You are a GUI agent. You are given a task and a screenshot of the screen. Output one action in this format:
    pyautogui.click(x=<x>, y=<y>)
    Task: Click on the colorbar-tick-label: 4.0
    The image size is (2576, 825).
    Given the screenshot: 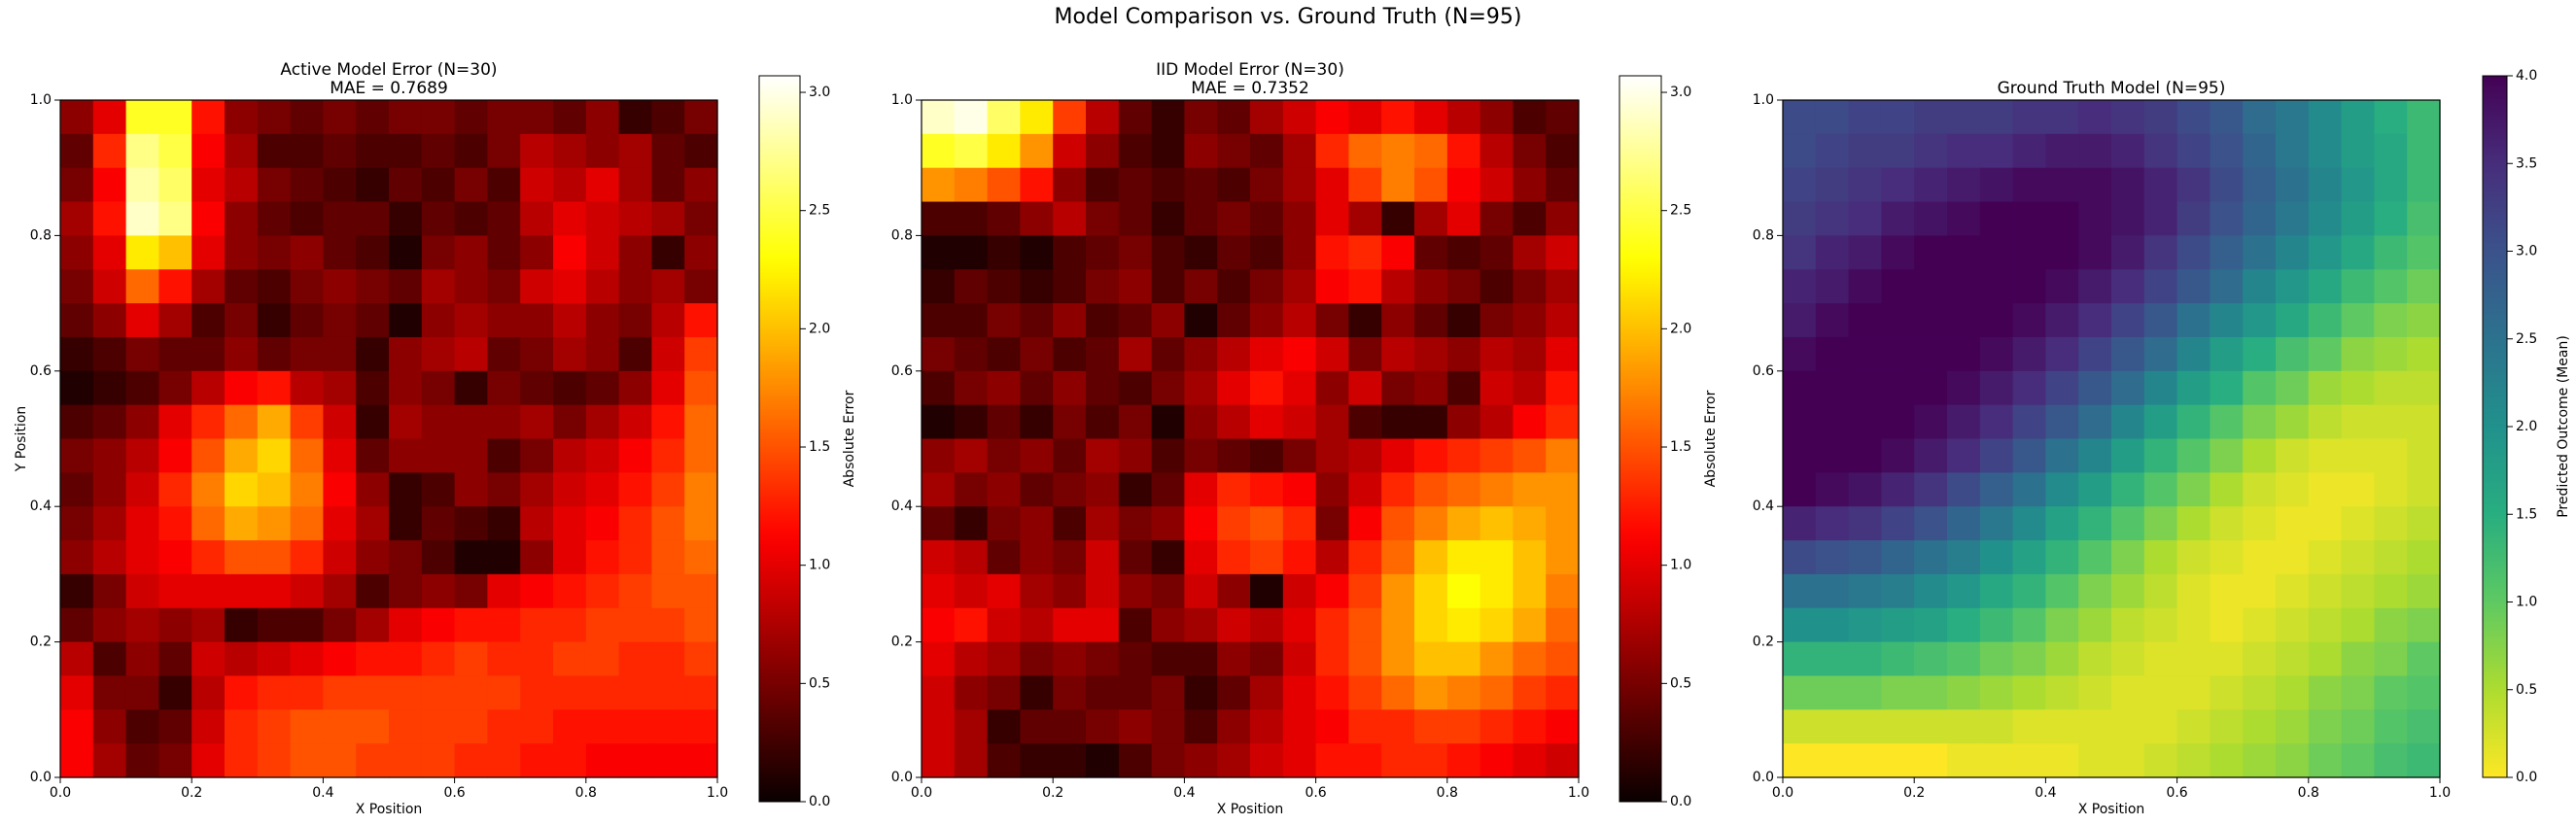 What is the action you would take?
    pyautogui.click(x=2526, y=76)
    